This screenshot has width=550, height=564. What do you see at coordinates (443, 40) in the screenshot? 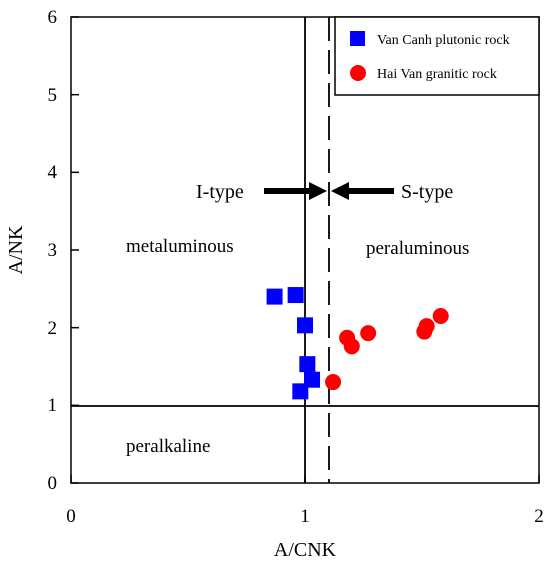
I see `legend-label-van-canh: Van Canh plutonic rock` at bounding box center [443, 40].